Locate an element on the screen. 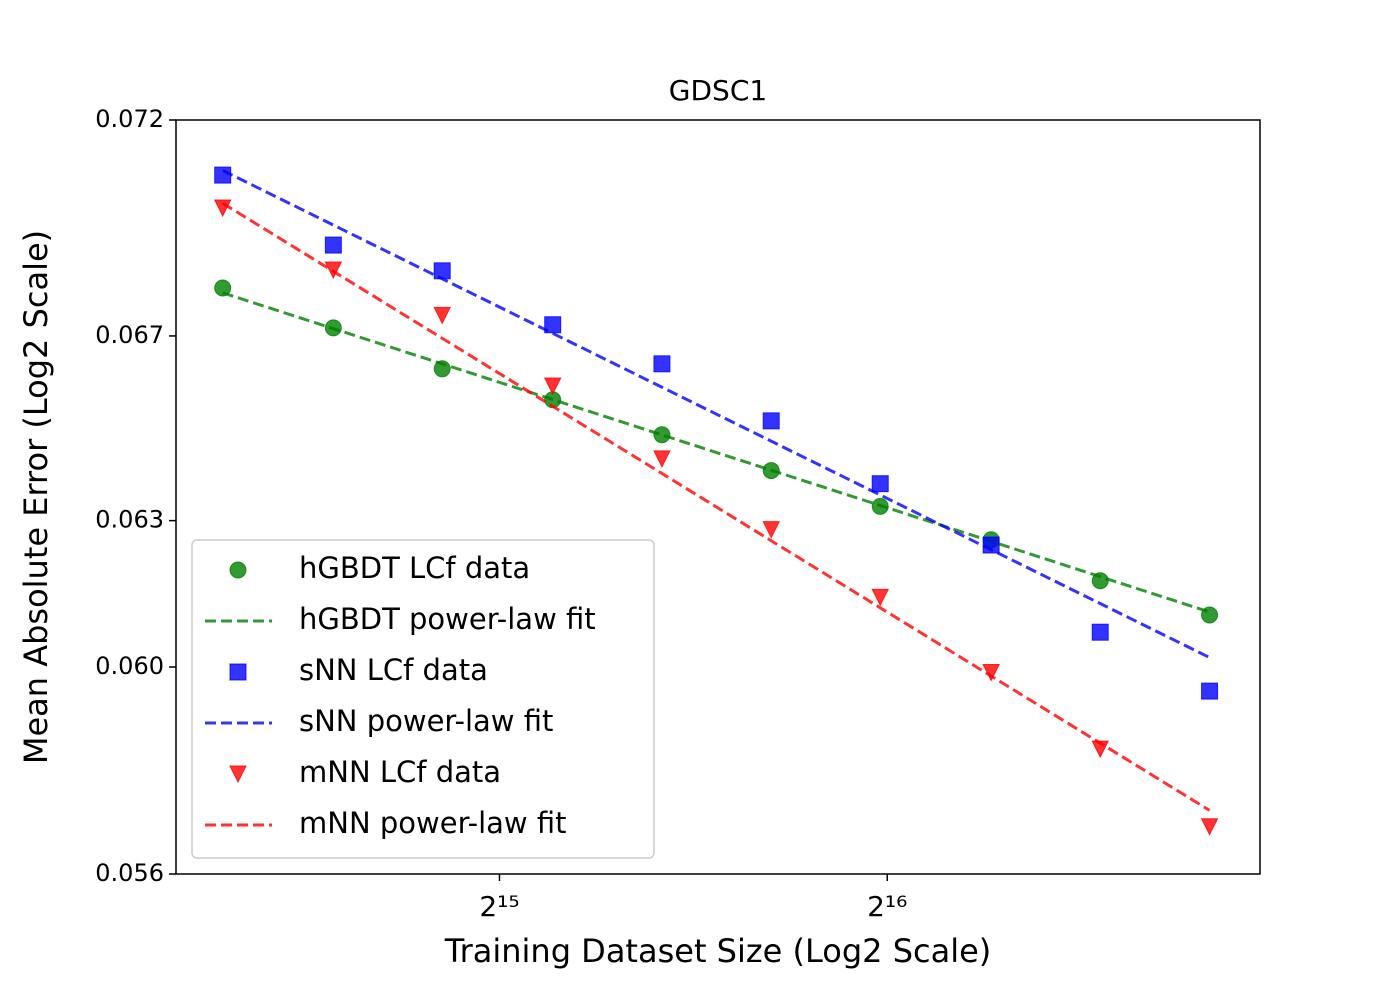 Image resolution: width=1400 pixels, height=1000 pixels. y-tick-label: 0.067 is located at coordinates (129, 335).